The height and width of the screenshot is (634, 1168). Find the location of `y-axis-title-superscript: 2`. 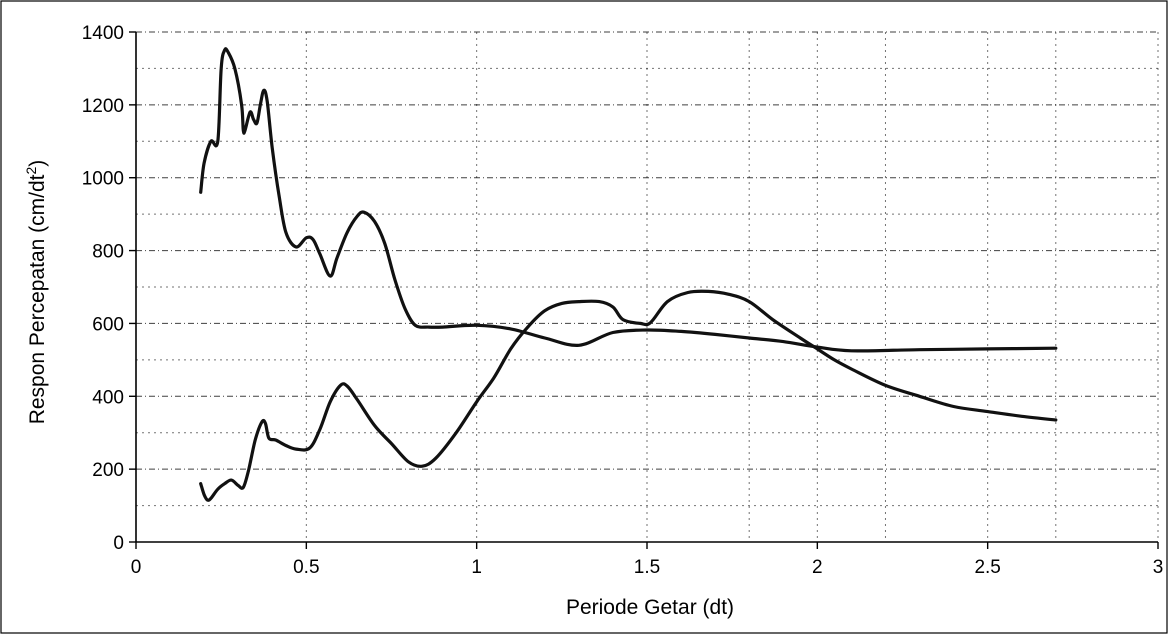

y-axis-title-superscript: 2 is located at coordinates (31, 171).